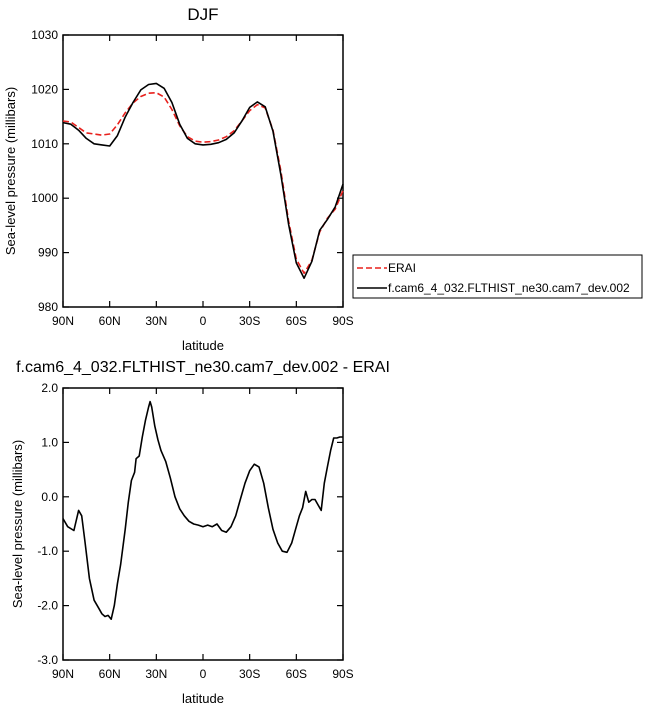 Image resolution: width=649 pixels, height=709 pixels. What do you see at coordinates (44, 144) in the screenshot?
I see `top-y-tick-label: 1010` at bounding box center [44, 144].